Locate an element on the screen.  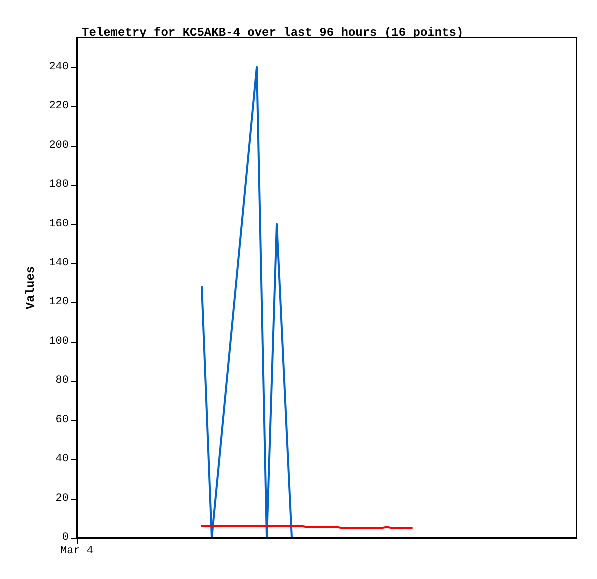
y-tick-label: 240 is located at coordinates (59, 67).